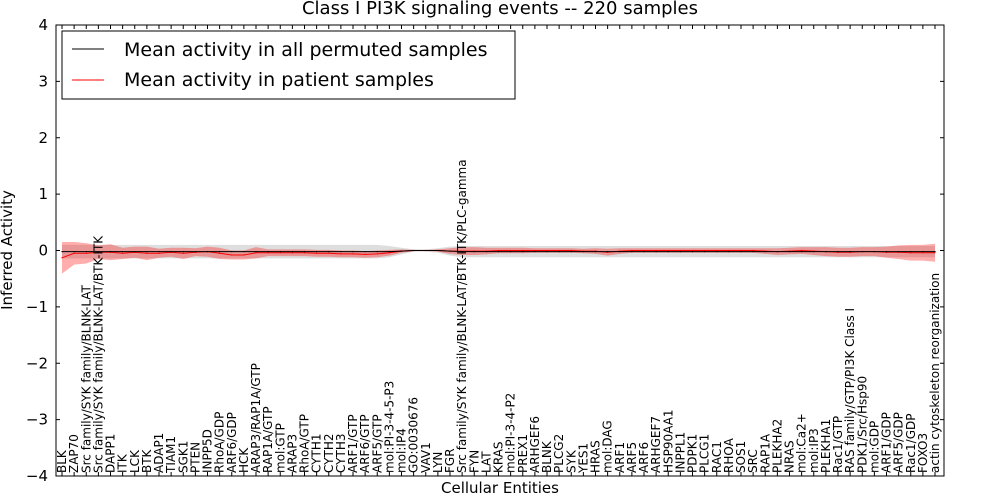  What do you see at coordinates (86, 378) in the screenshot?
I see `x-tick-label: Src family/SYK family/BLNK-LAT` at bounding box center [86, 378].